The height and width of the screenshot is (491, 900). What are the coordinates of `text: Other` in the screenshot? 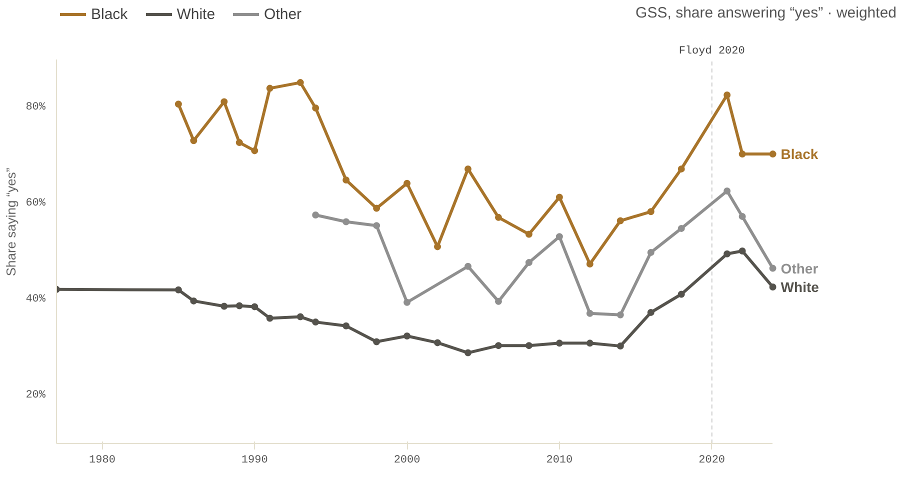 It's located at (799, 268).